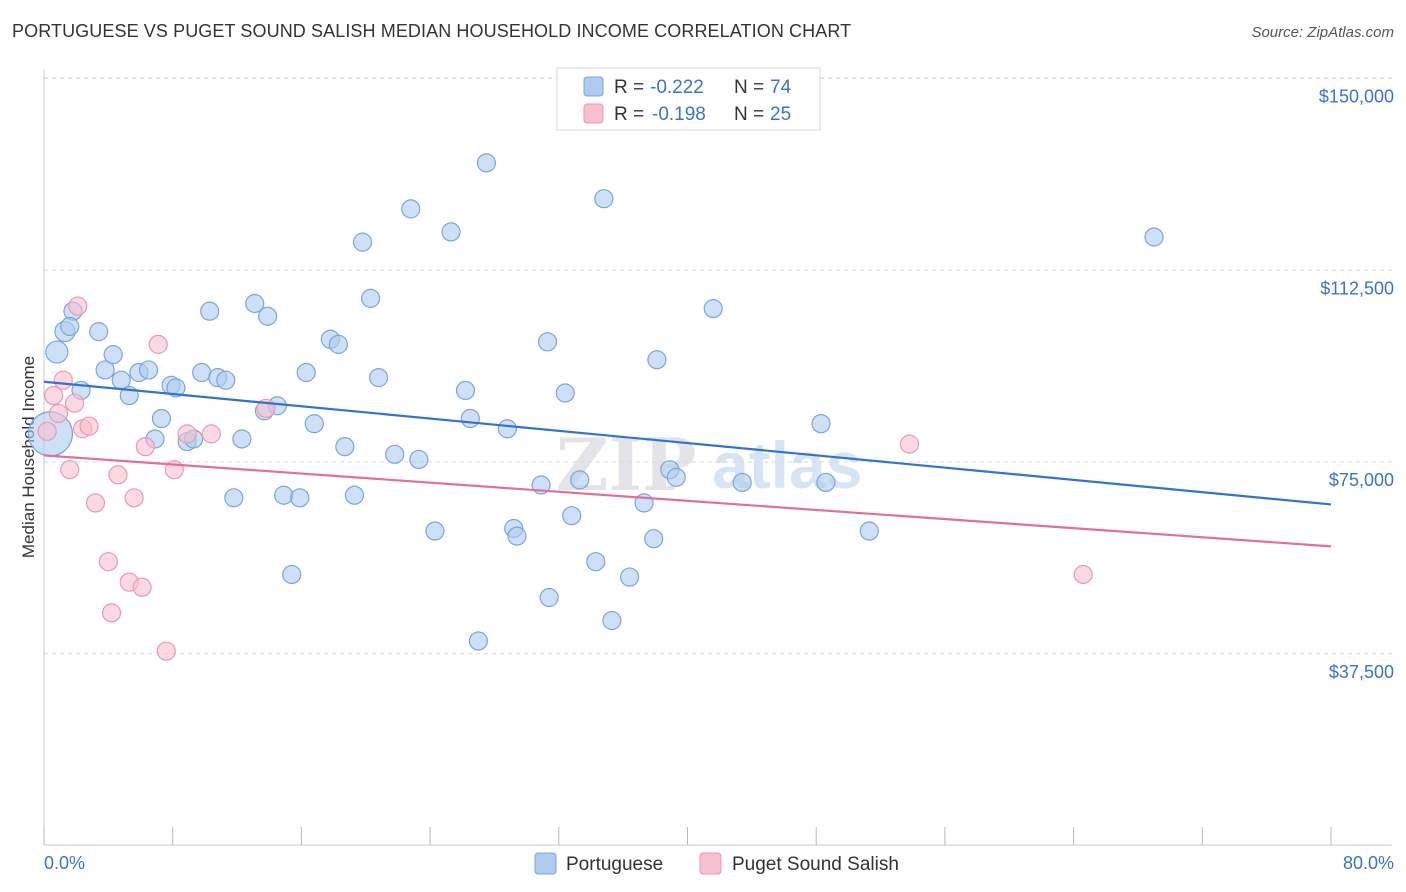 This screenshot has width=1406, height=892. I want to click on trend-line-puget-sound-salish, so click(687, 501).